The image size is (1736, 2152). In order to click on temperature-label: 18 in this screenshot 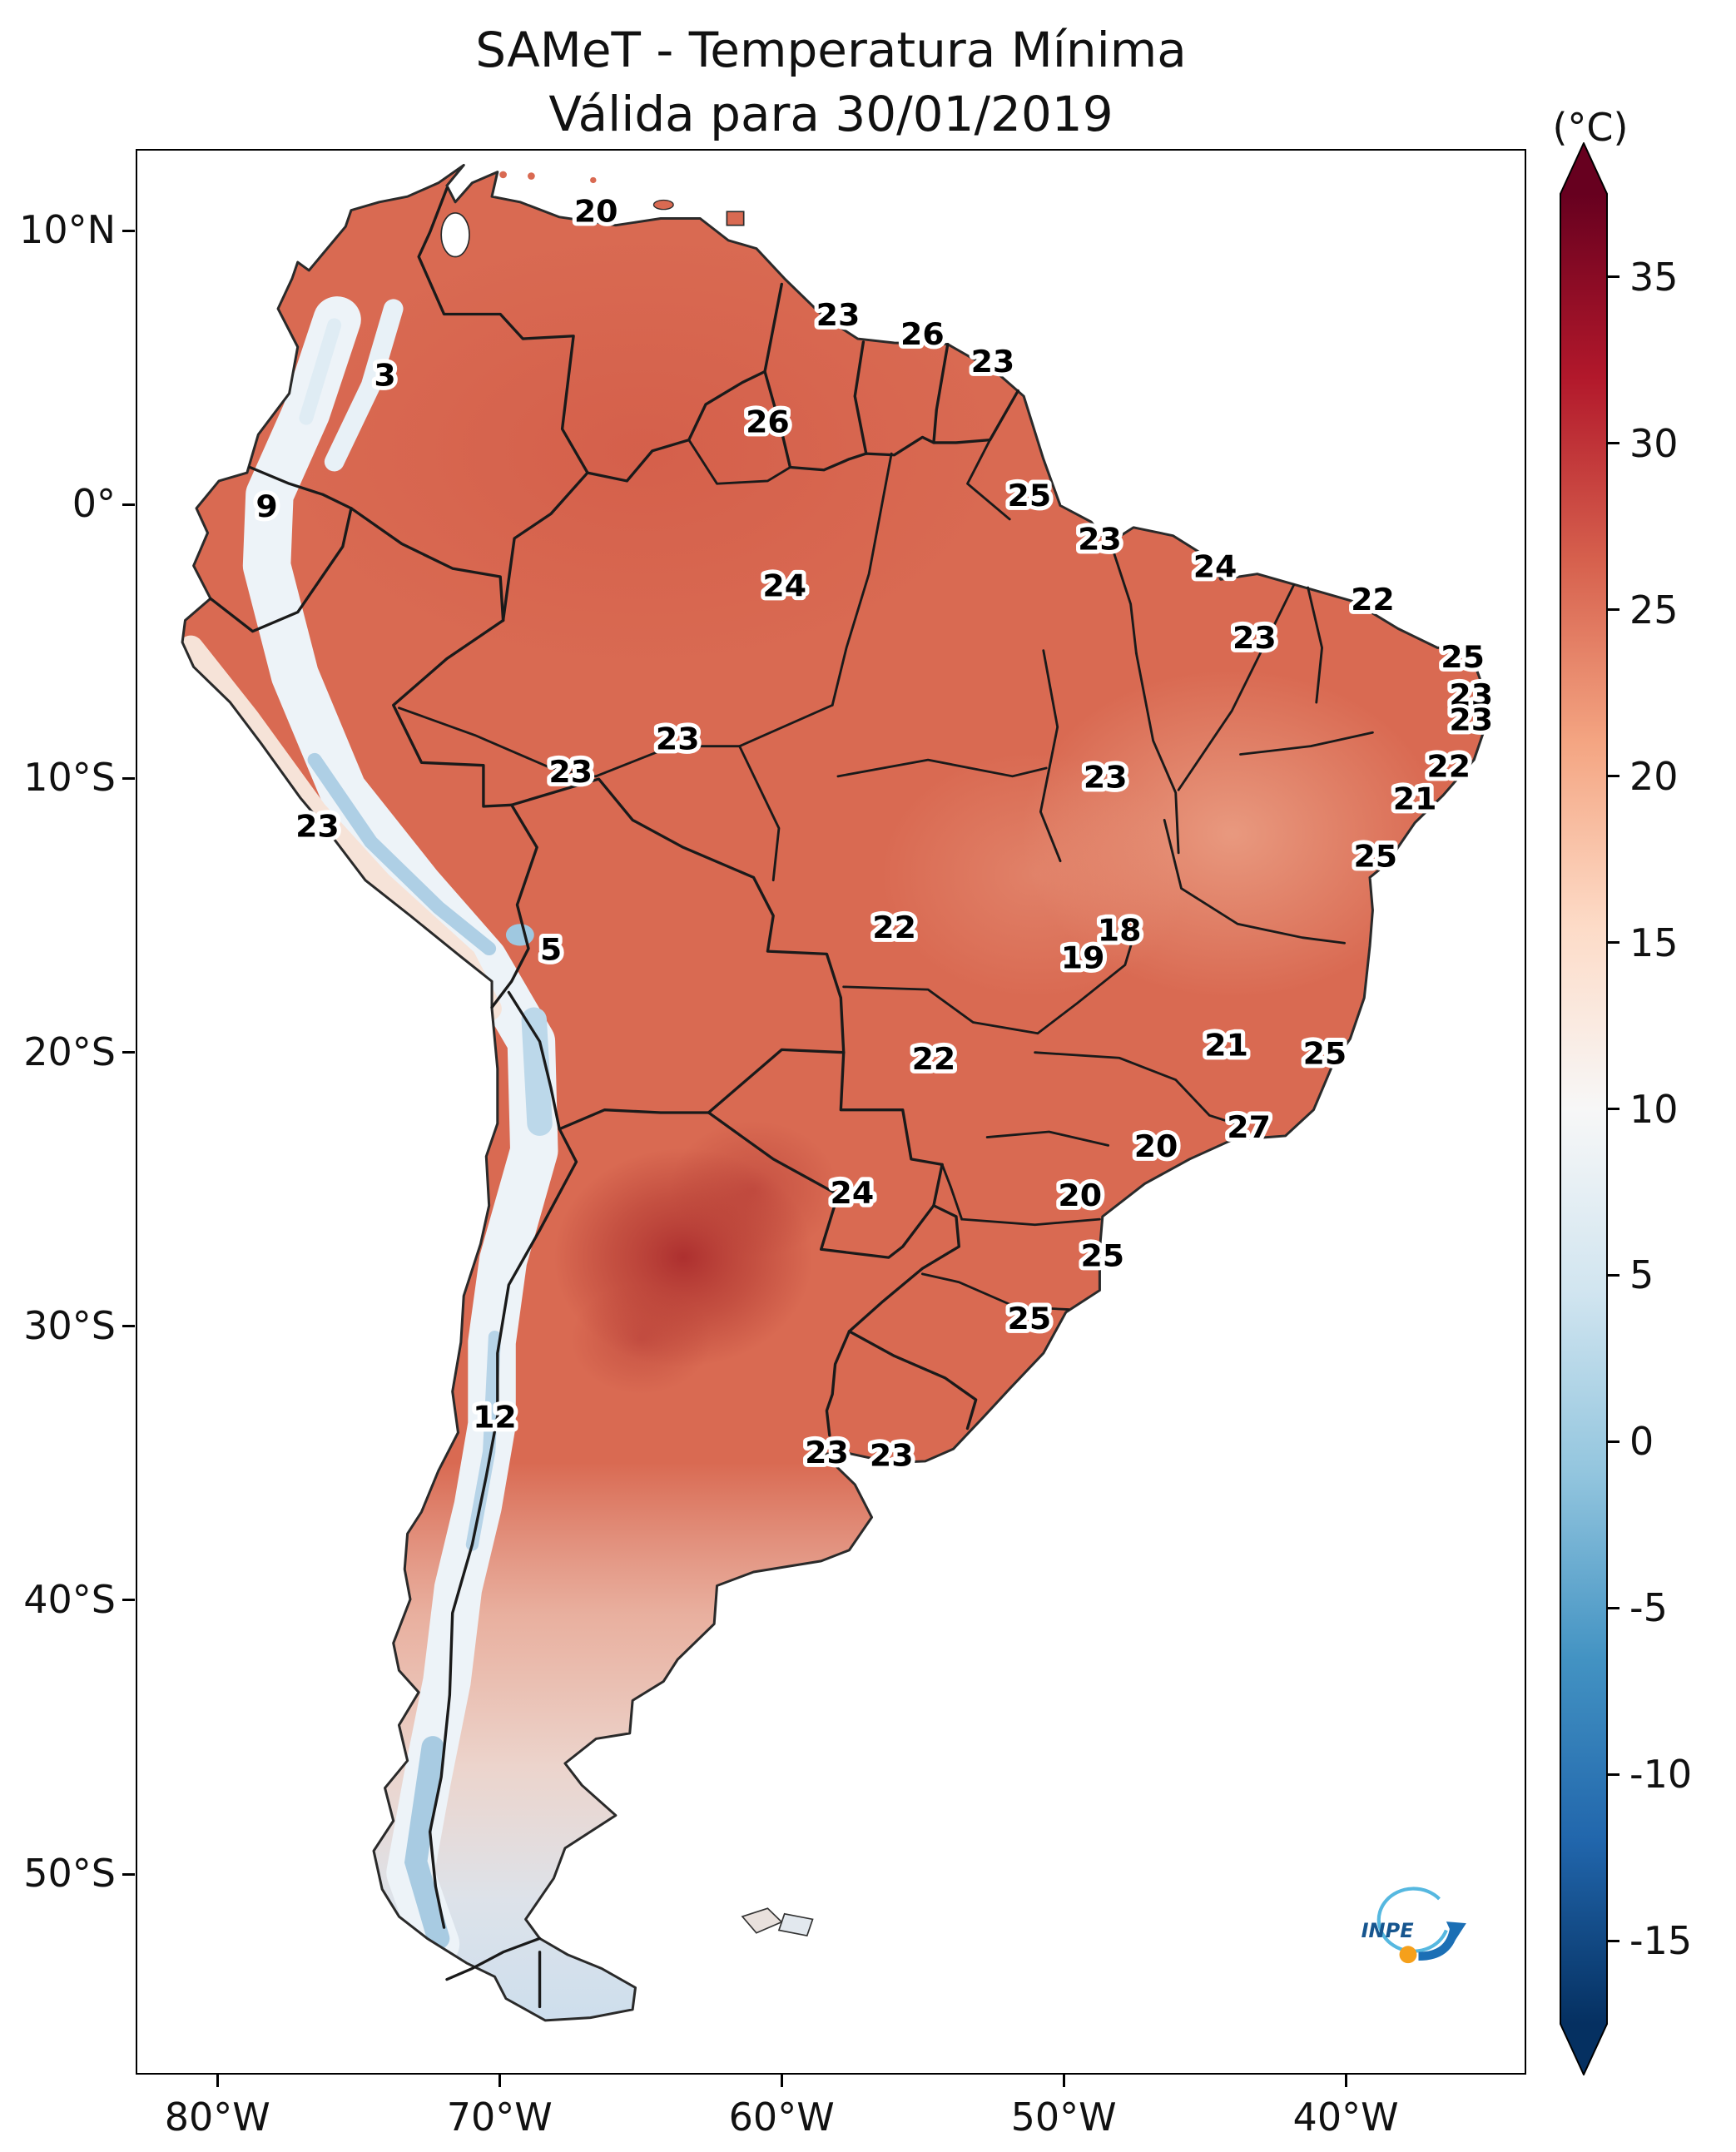, I will do `click(1120, 930)`.